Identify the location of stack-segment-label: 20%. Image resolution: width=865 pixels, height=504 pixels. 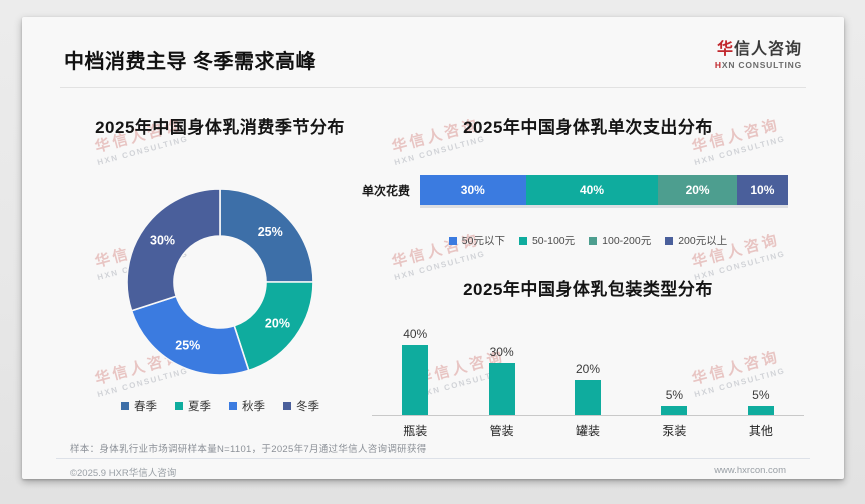
(697, 190).